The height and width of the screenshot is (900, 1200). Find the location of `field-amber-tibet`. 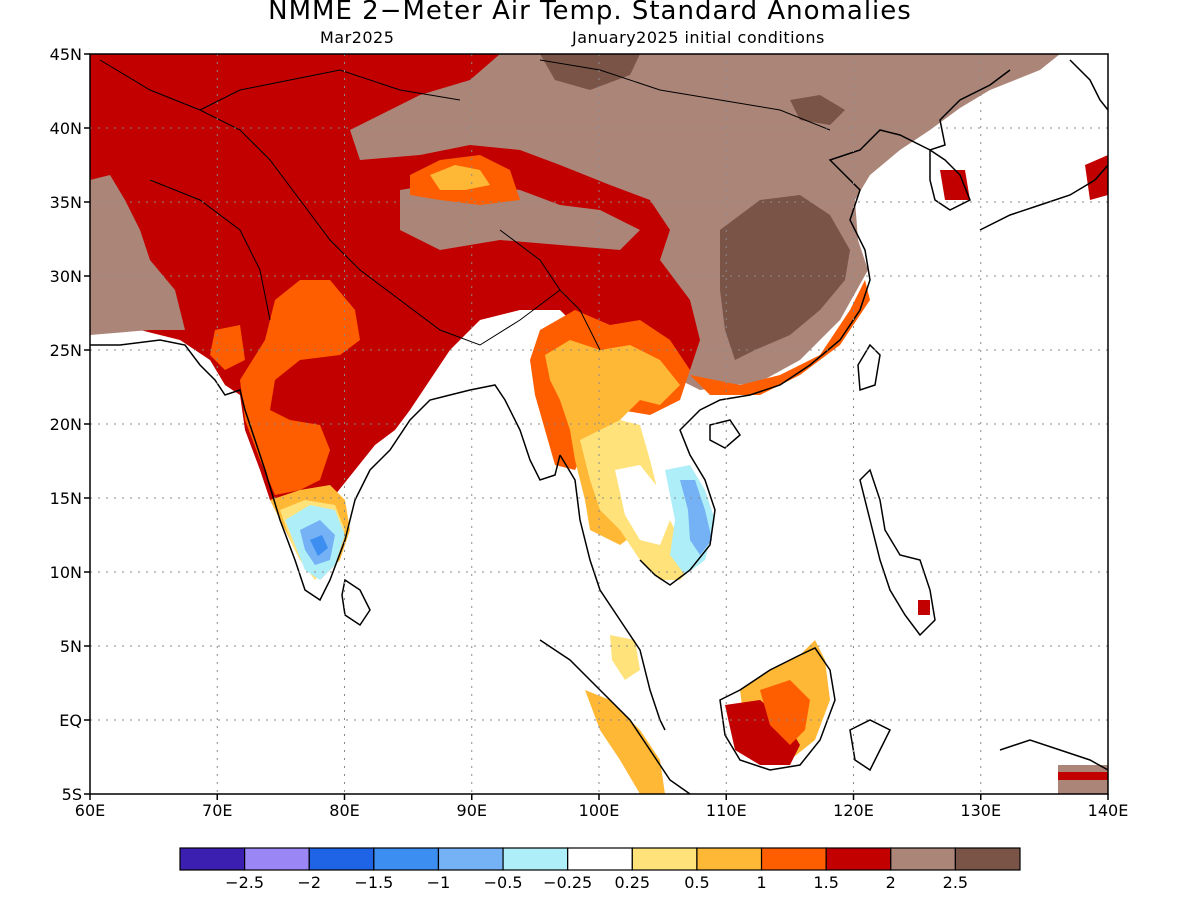

field-amber-tibet is located at coordinates (460, 177).